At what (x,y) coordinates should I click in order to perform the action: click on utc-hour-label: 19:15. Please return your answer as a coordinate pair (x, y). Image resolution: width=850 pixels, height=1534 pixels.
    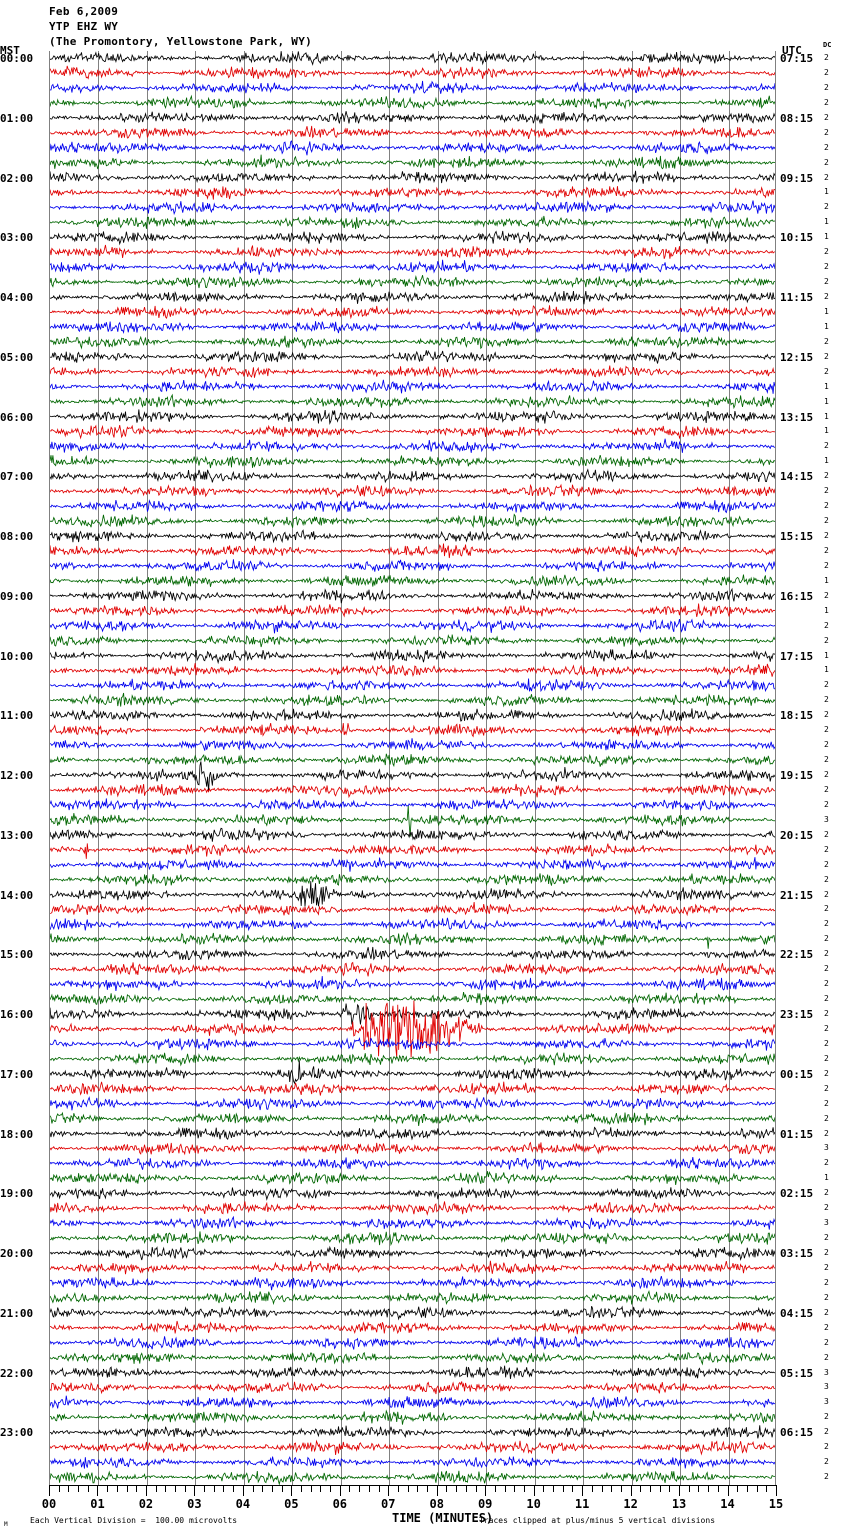
    Looking at the image, I should click on (797, 775).